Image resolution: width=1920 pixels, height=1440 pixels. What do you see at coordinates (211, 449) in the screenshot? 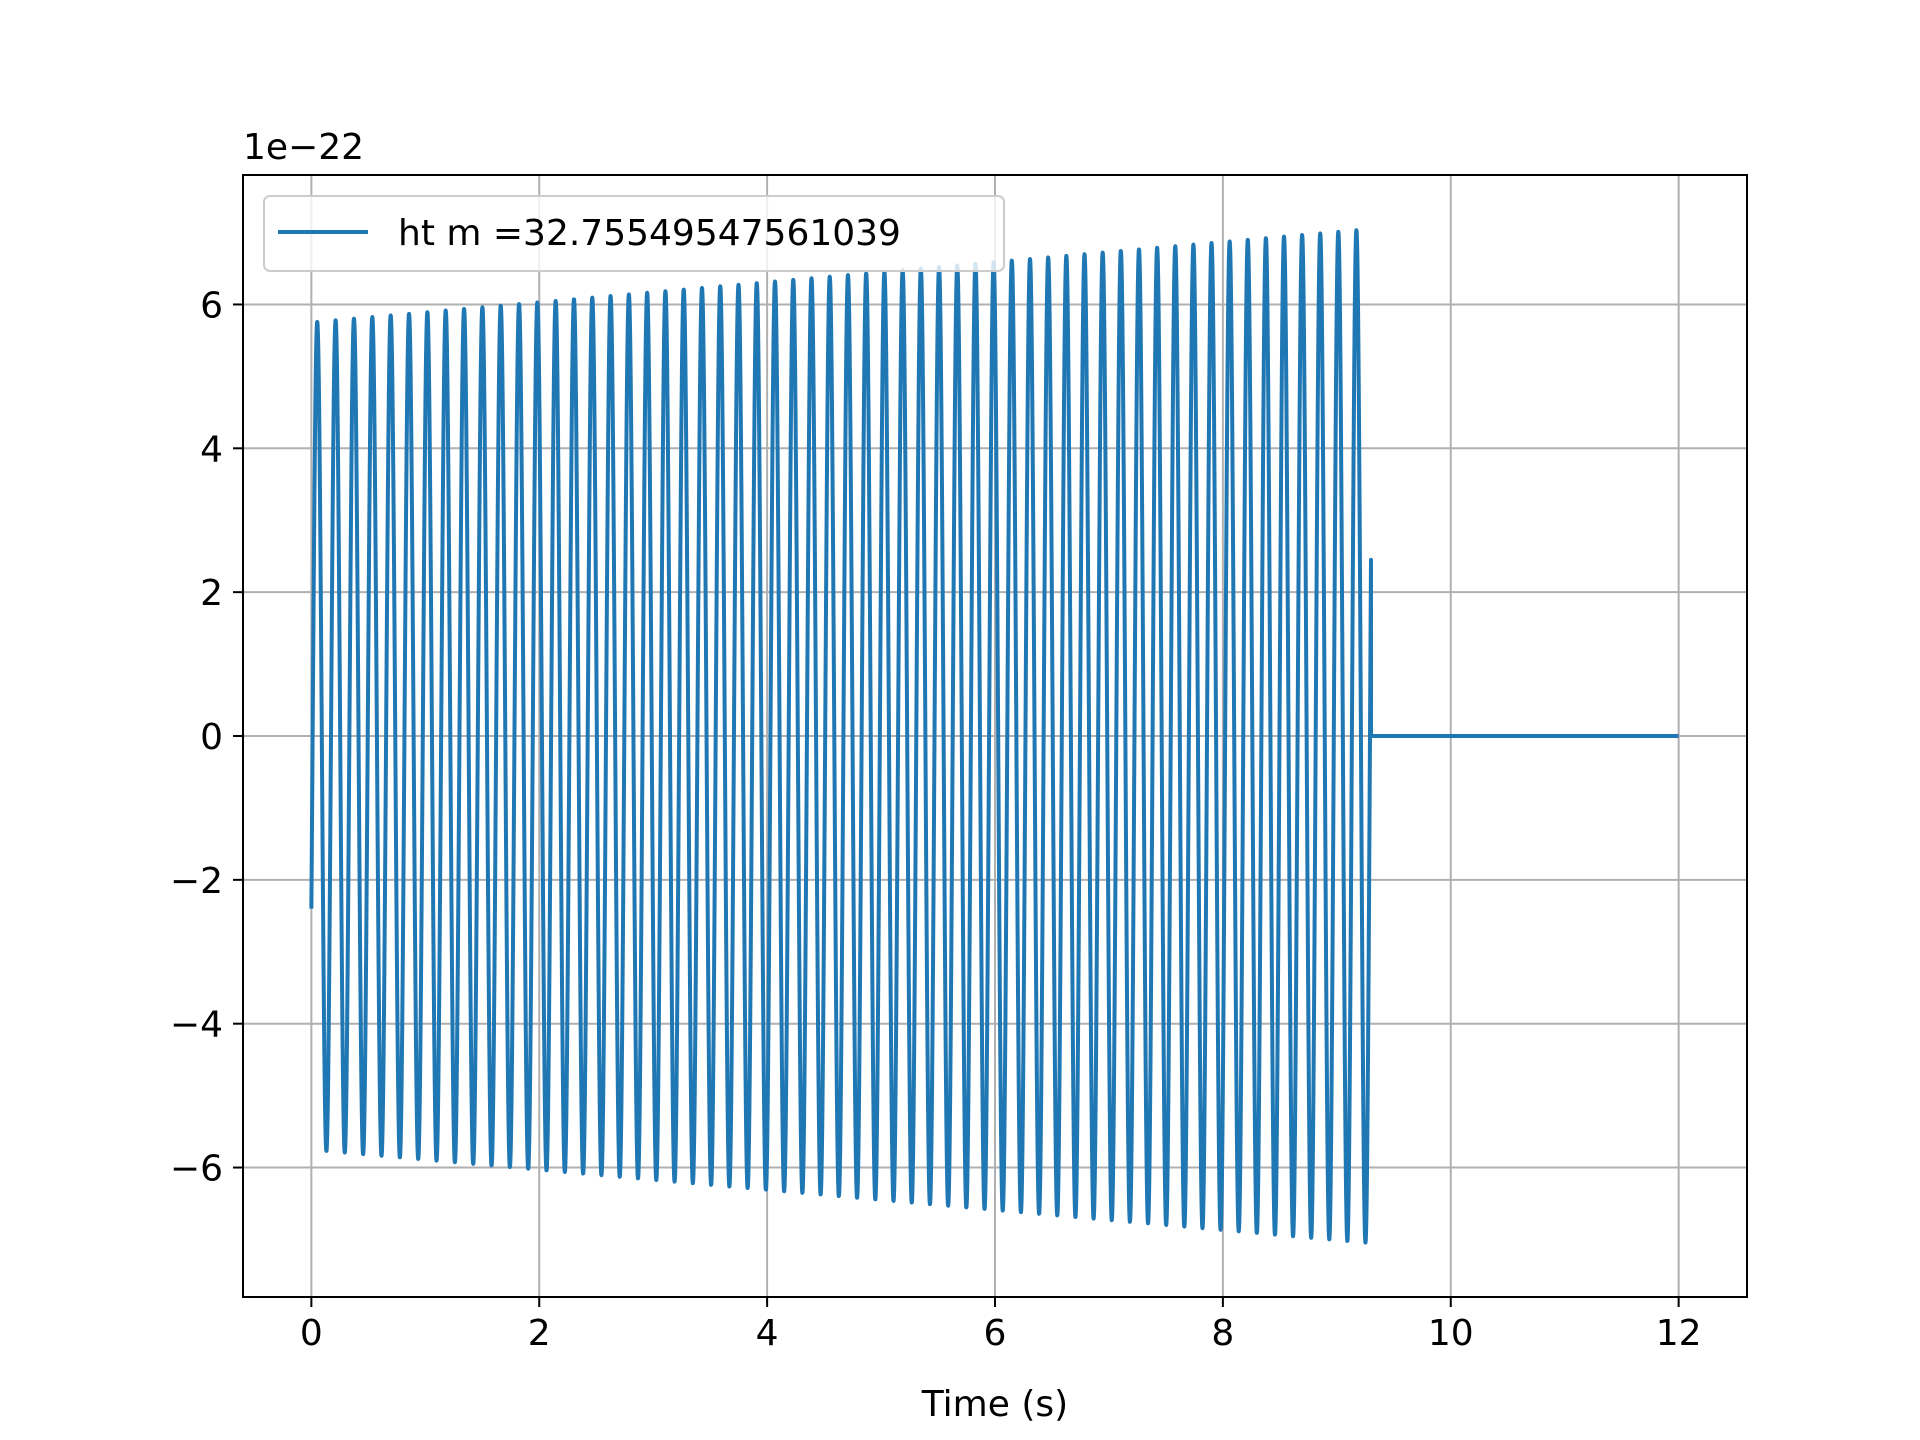
I see `y-tick-label: 4` at bounding box center [211, 449].